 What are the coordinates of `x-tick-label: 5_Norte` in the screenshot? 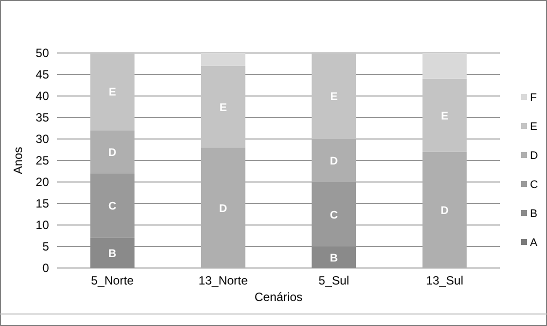 It's located at (112, 281).